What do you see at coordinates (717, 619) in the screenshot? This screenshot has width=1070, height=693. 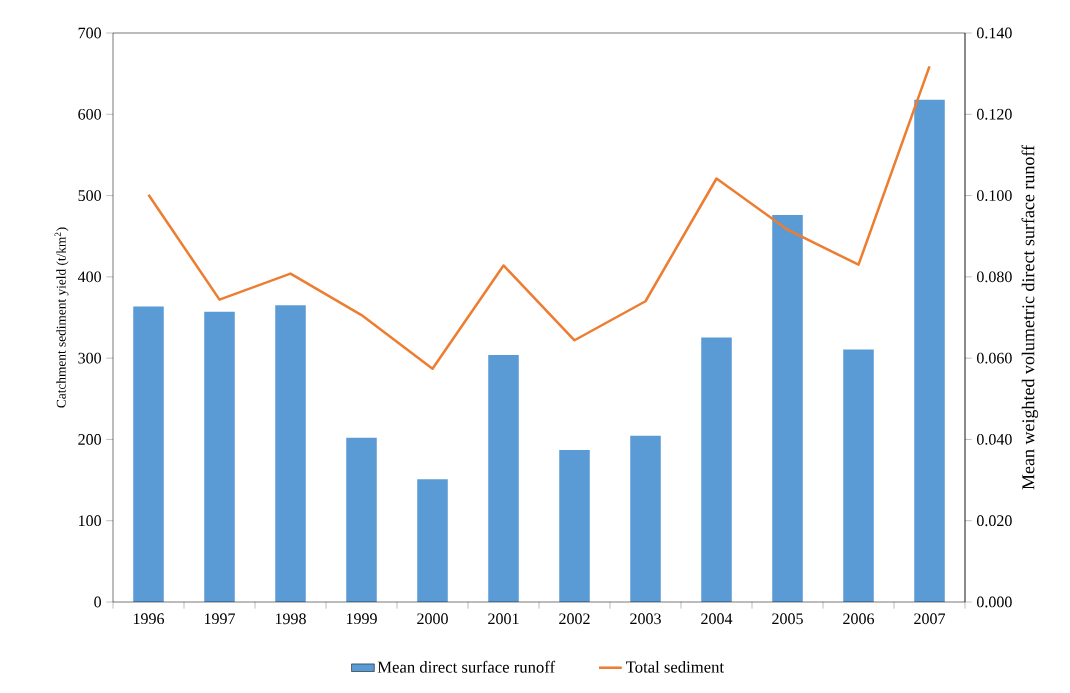 I see `x-tick-label: 2004` at bounding box center [717, 619].